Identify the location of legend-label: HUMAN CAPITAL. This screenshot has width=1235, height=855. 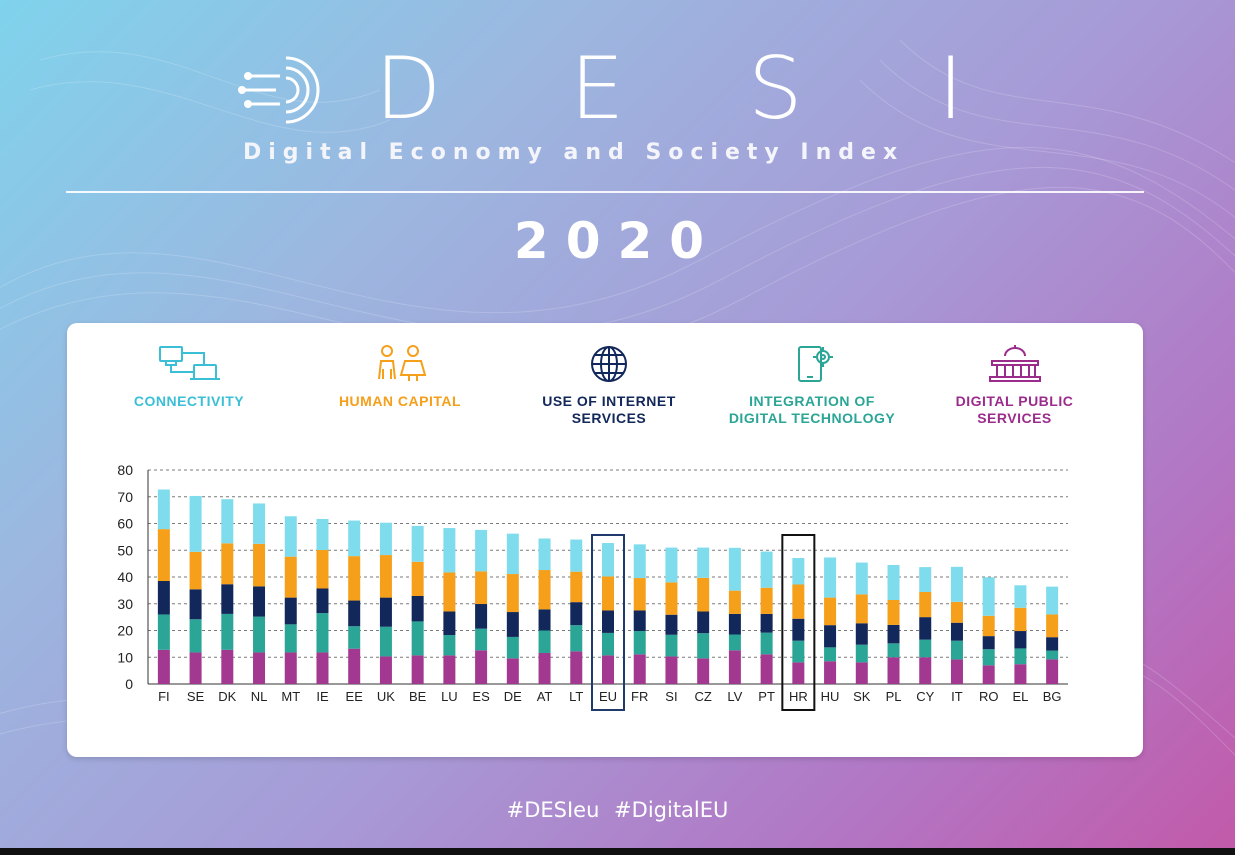
(400, 401).